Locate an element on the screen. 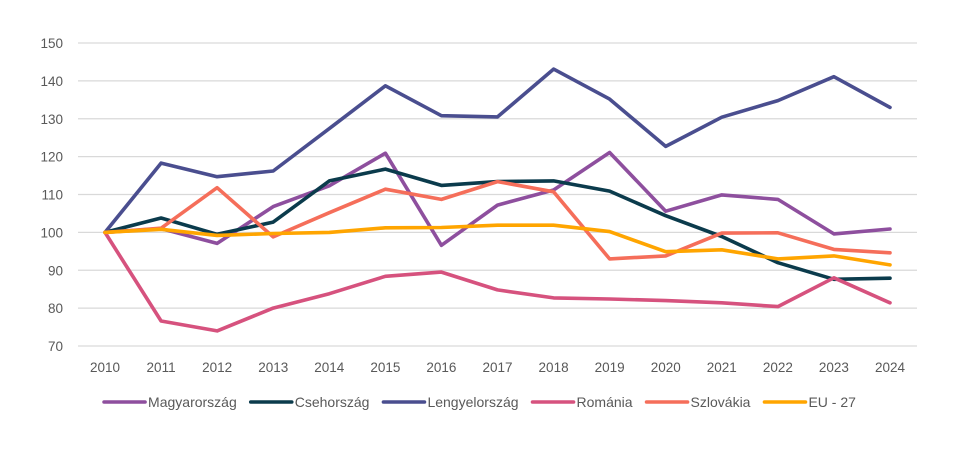 Image resolution: width=960 pixels, height=457 pixels. x-tick-label: 2016 is located at coordinates (441, 367).